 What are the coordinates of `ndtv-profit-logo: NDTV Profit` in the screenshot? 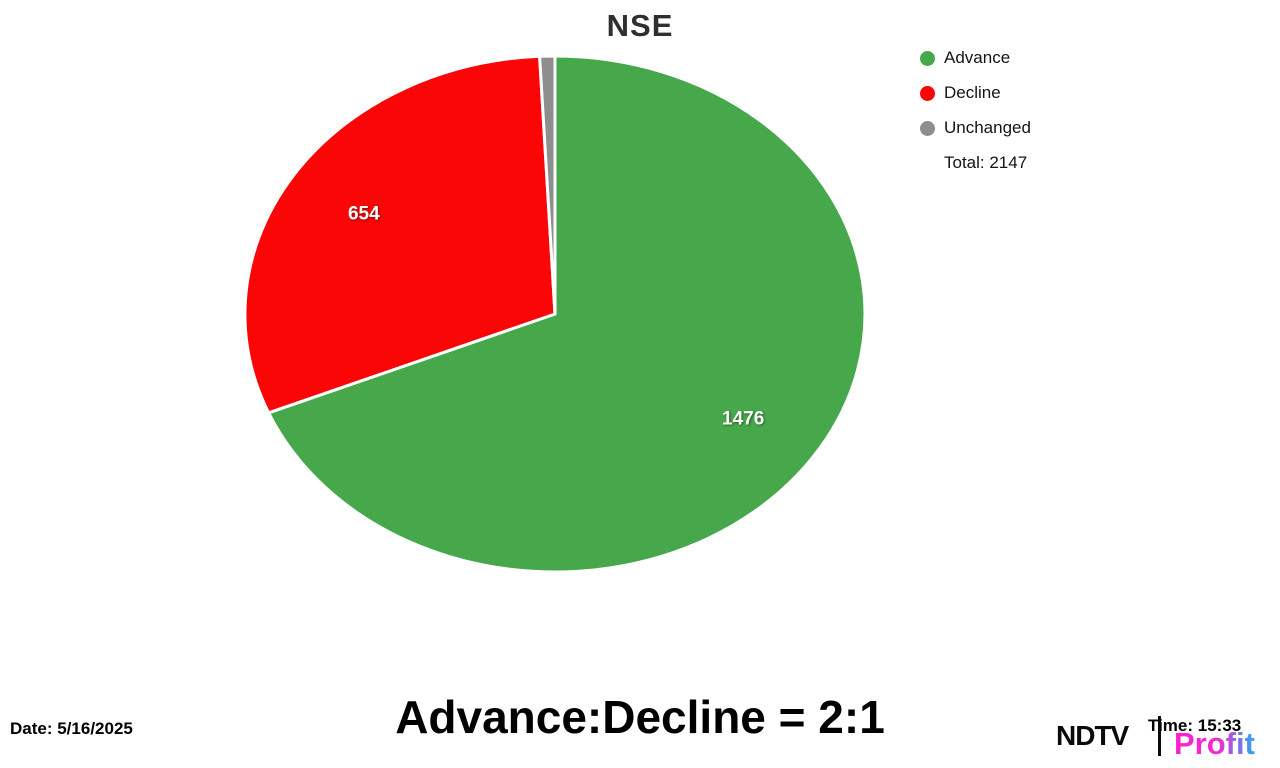 It's located at (1159, 739).